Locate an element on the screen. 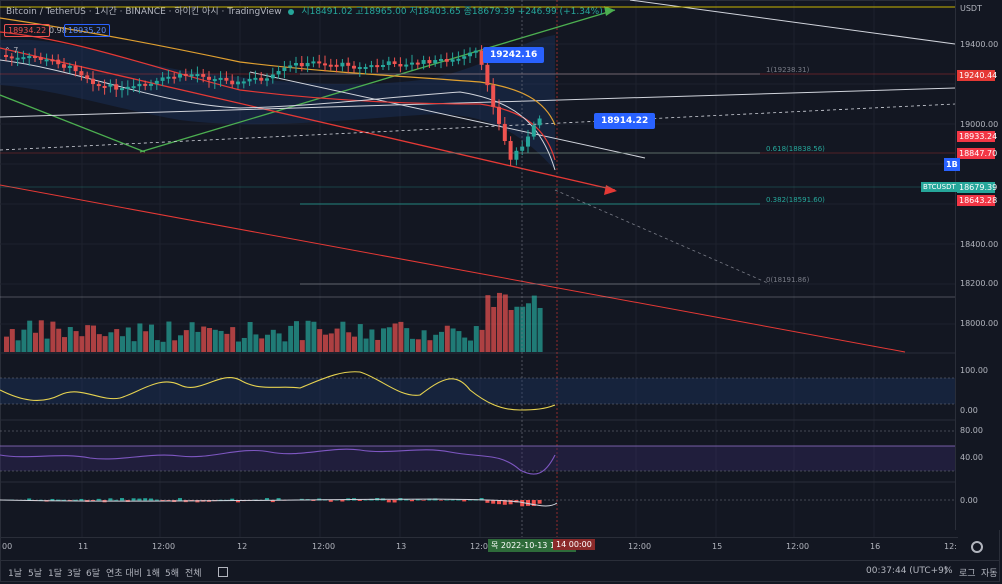 This screenshot has height=584, width=1002. stoch-axis-label: 40.00 is located at coordinates (971, 457).